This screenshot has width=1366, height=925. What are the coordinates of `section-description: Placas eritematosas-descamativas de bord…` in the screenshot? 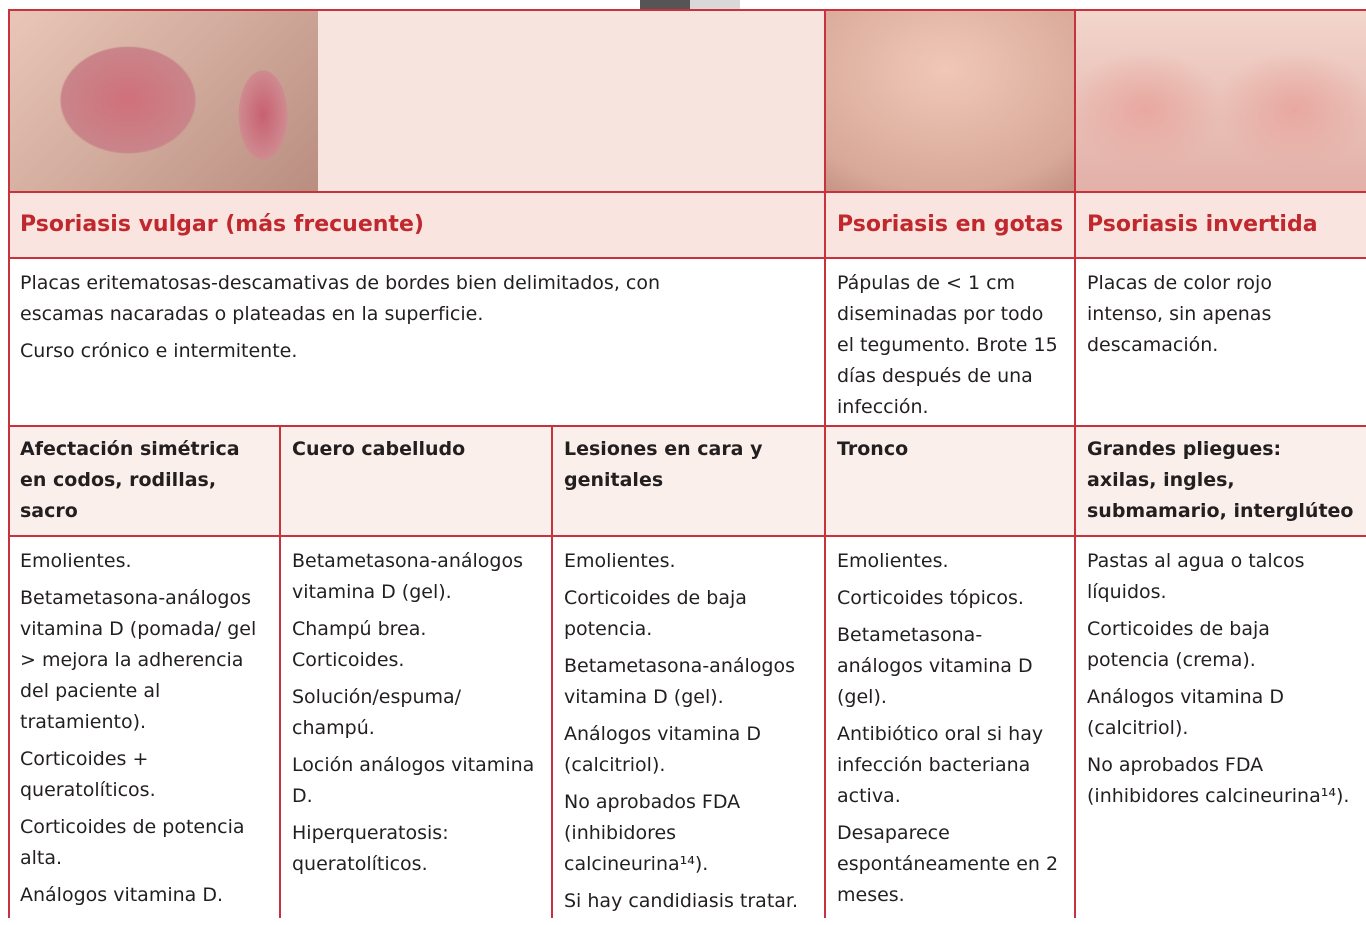 It's located at (416, 342).